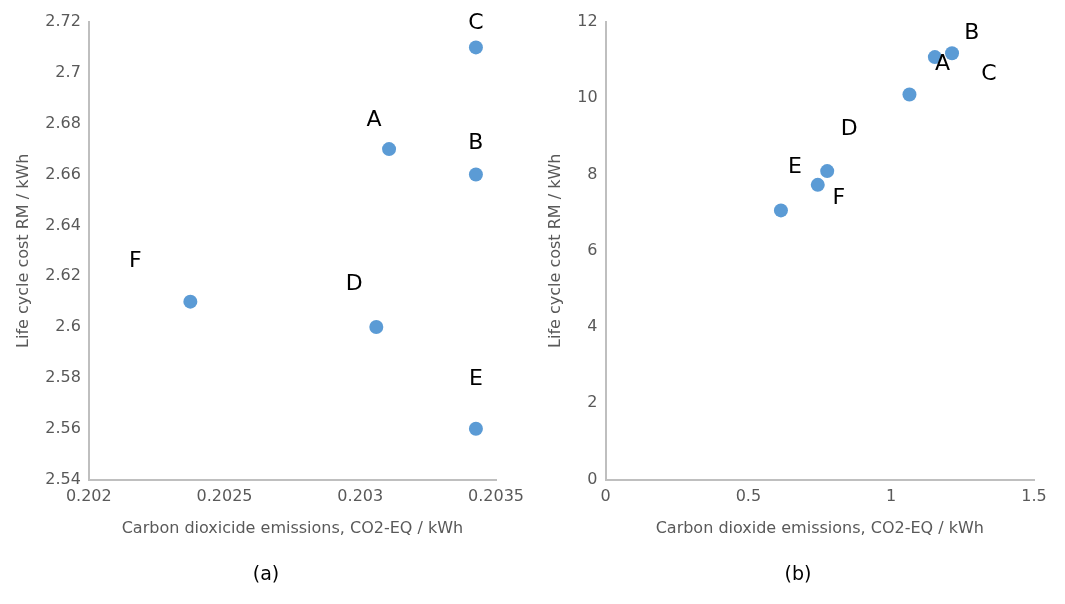 The image size is (1065, 604). Describe the element at coordinates (592, 249) in the screenshot. I see `y-tick-label: 6` at that location.